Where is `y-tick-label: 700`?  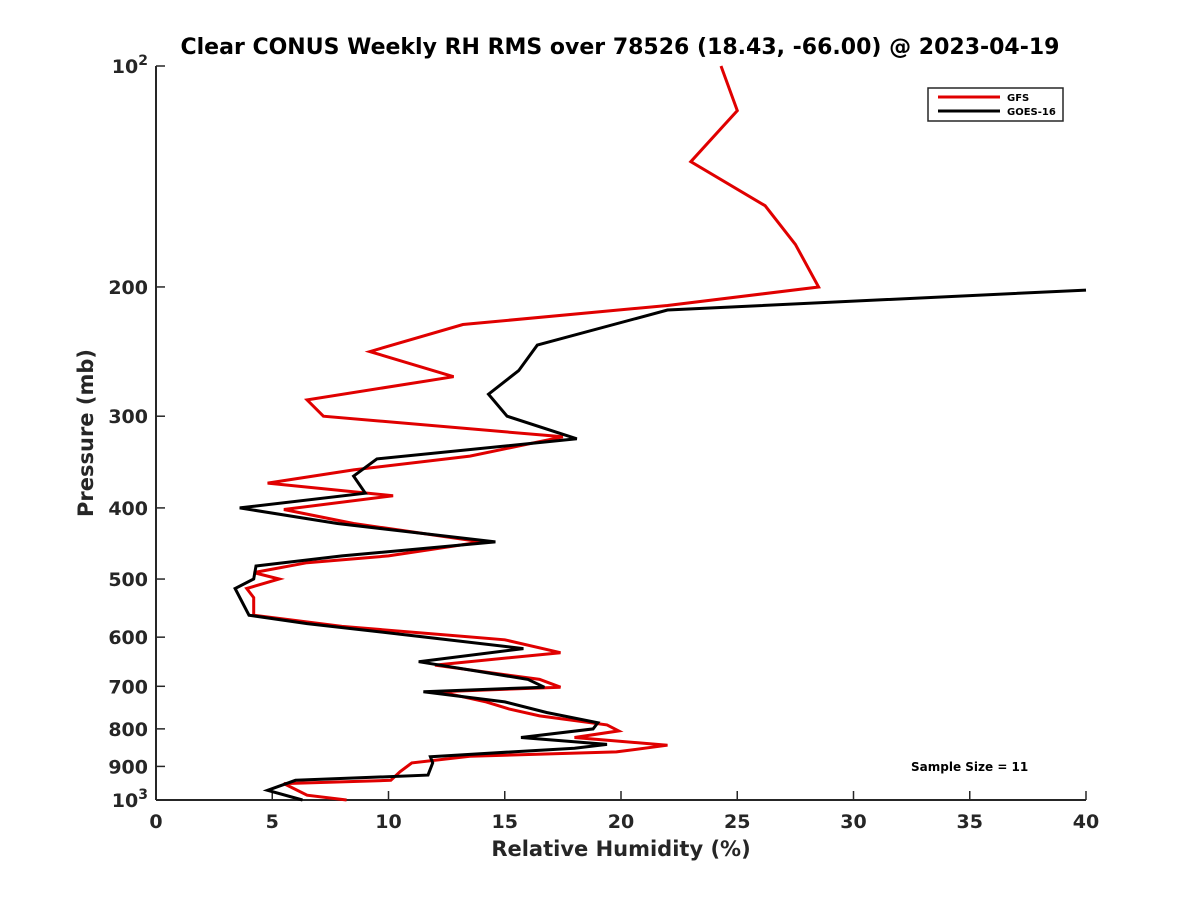 y-tick-label: 700 is located at coordinates (128, 687).